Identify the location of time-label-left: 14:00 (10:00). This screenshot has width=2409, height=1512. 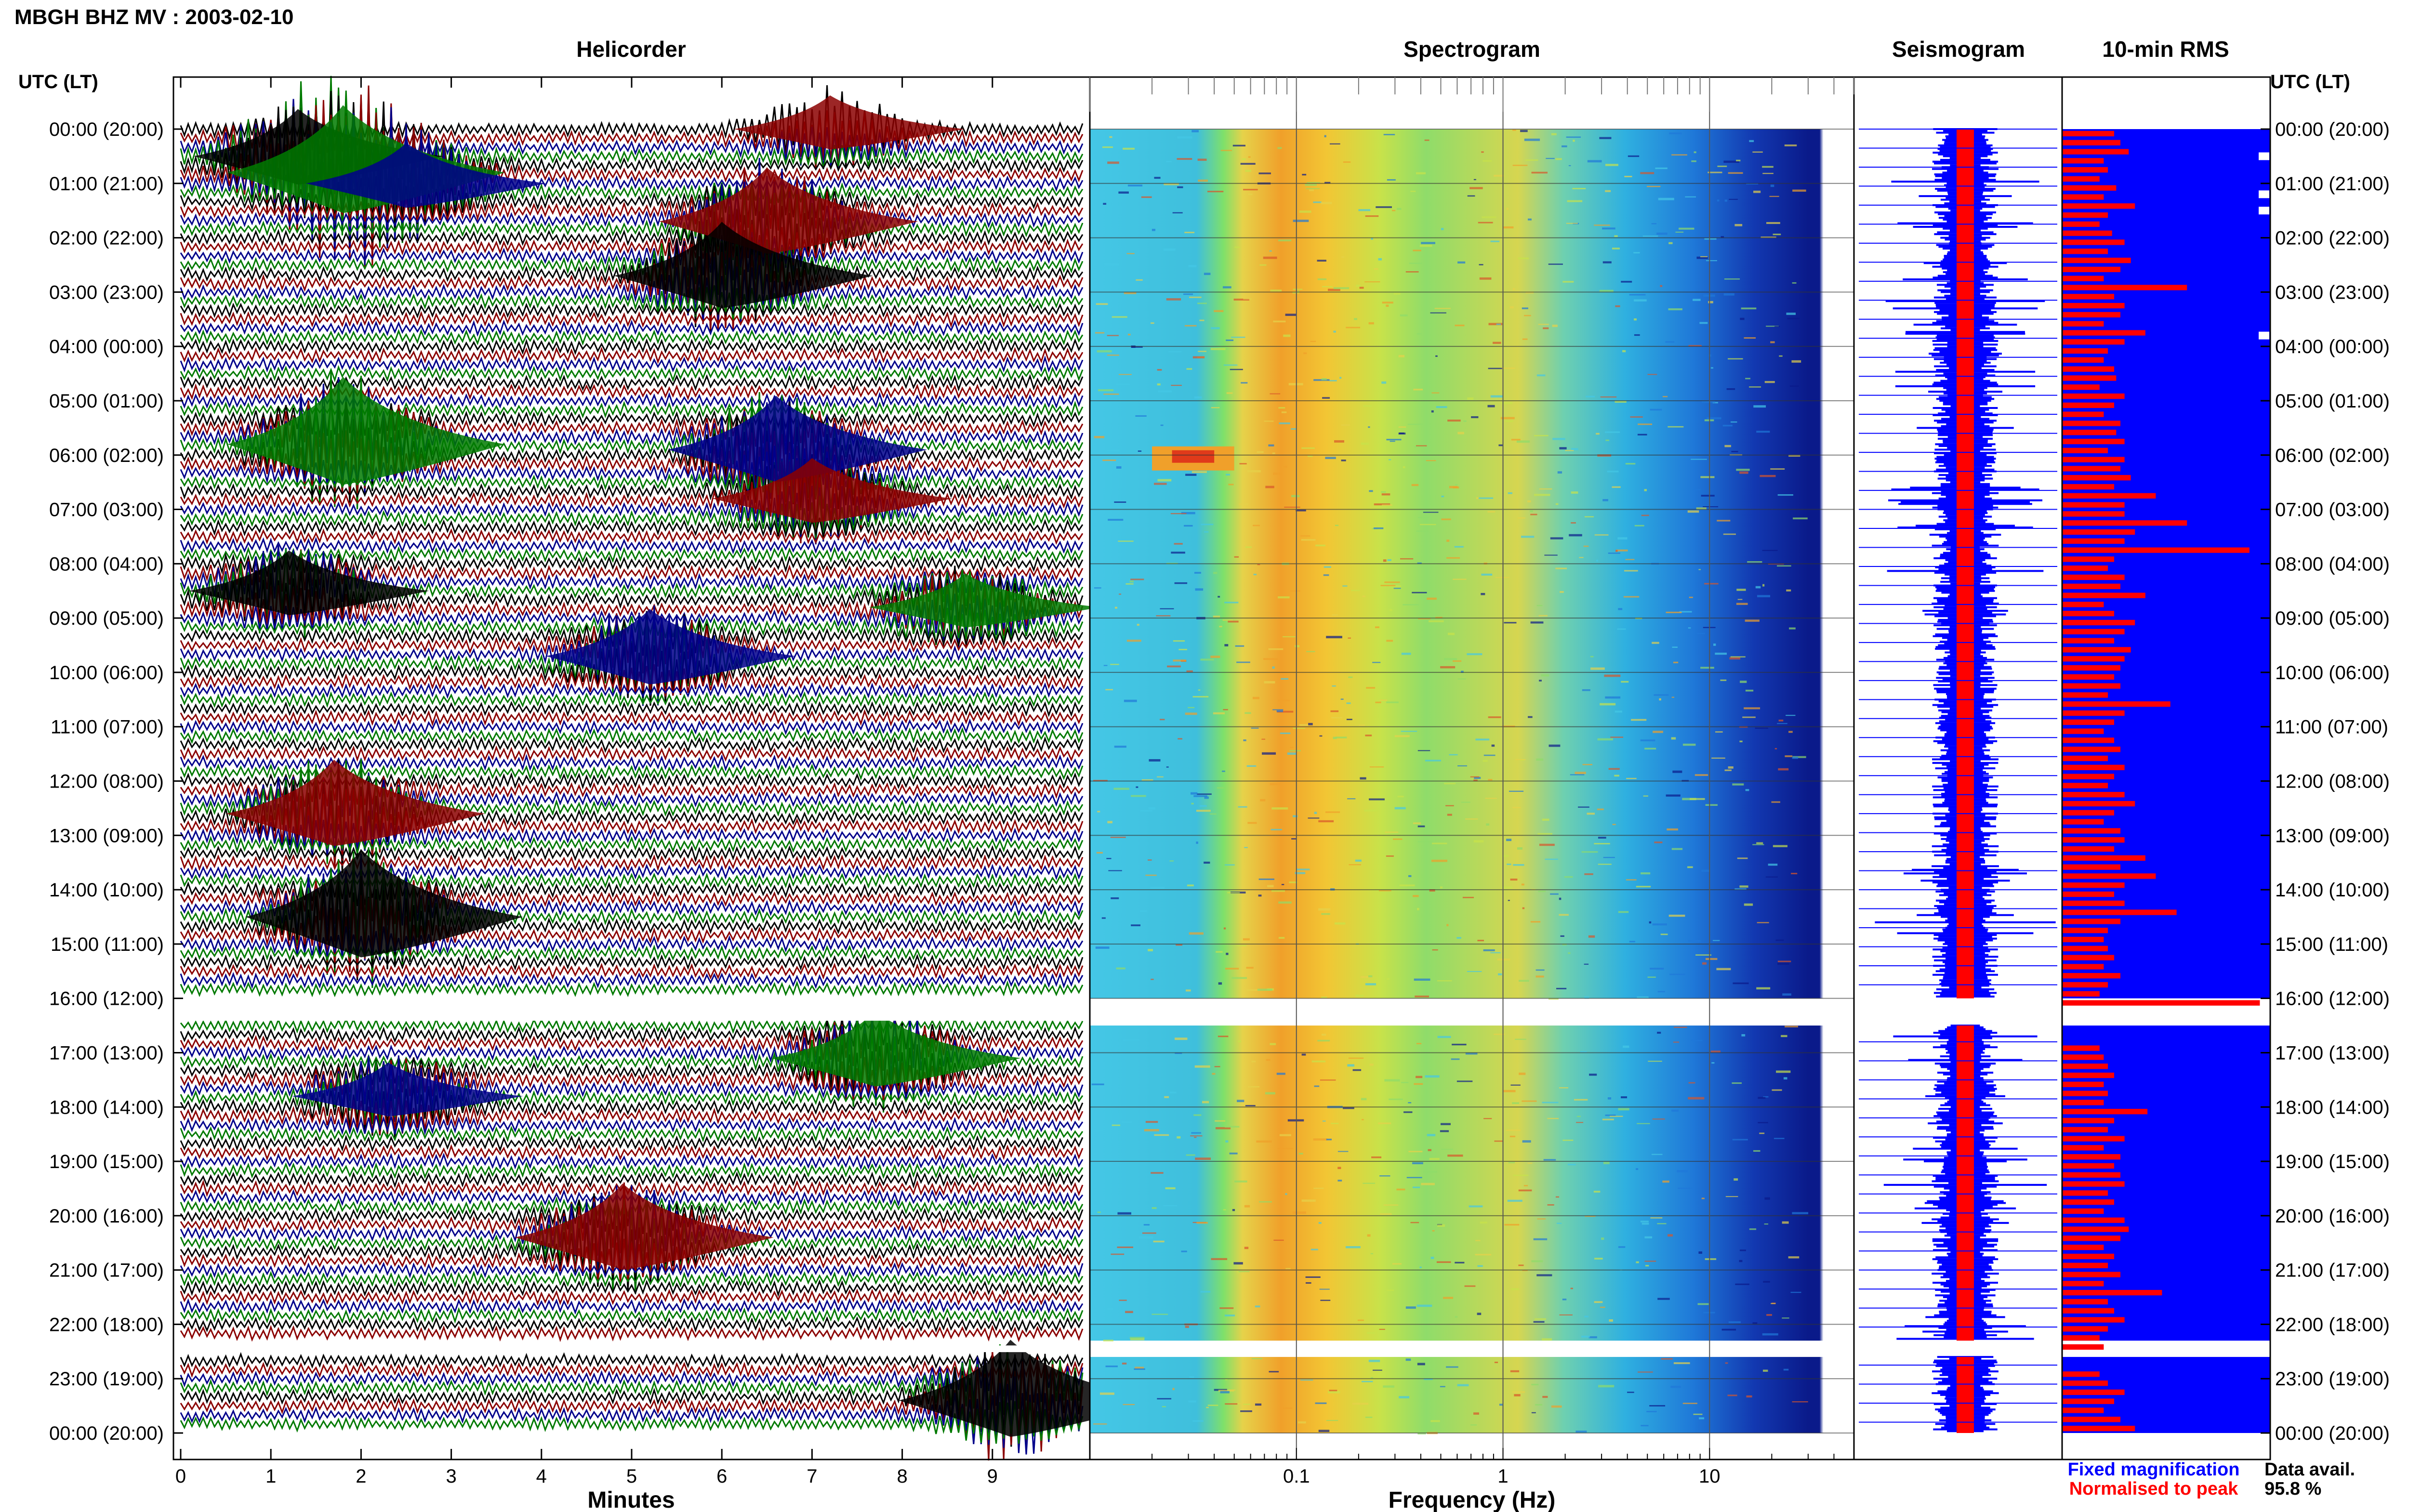
(106, 890).